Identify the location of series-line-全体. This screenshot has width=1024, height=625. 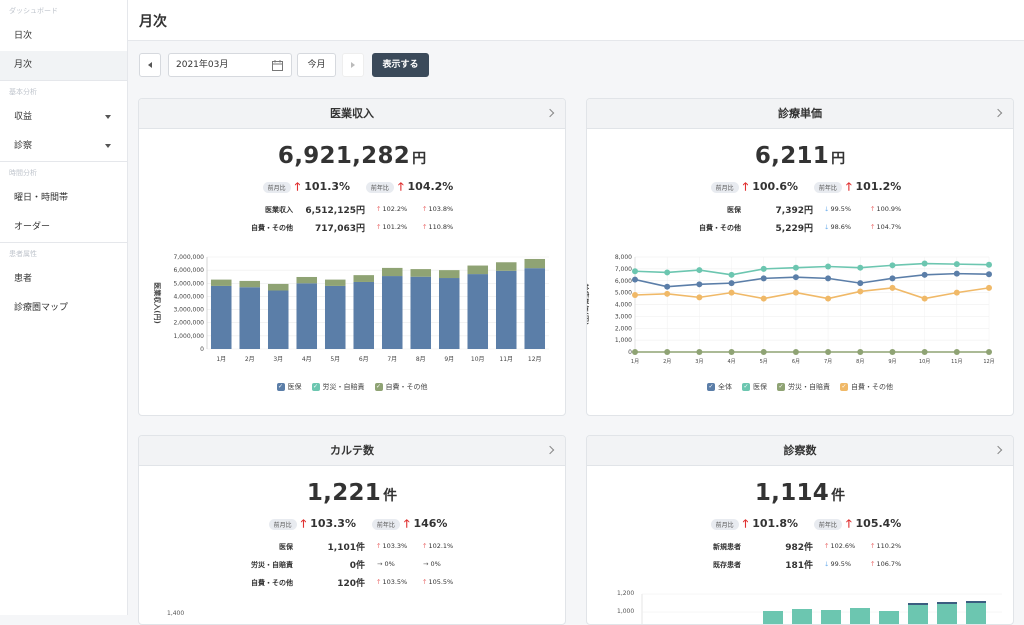
(812, 280).